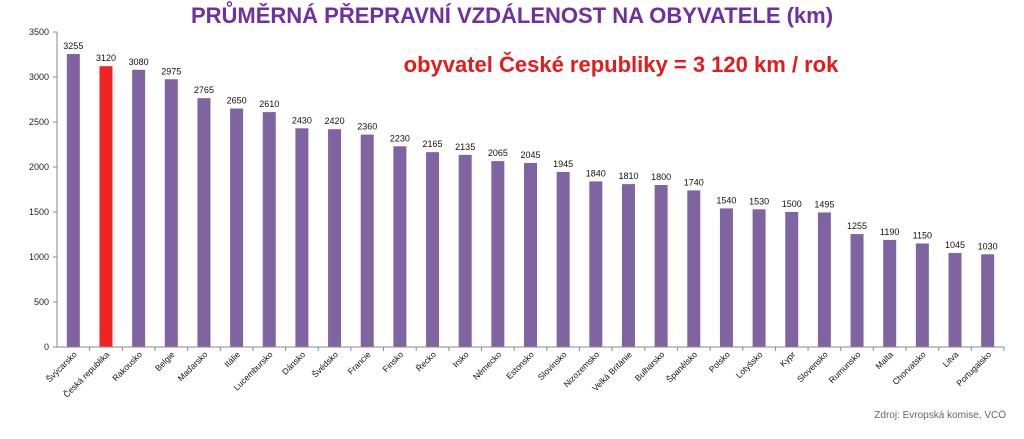  I want to click on x-tick-label: Rumunsko, so click(845, 367).